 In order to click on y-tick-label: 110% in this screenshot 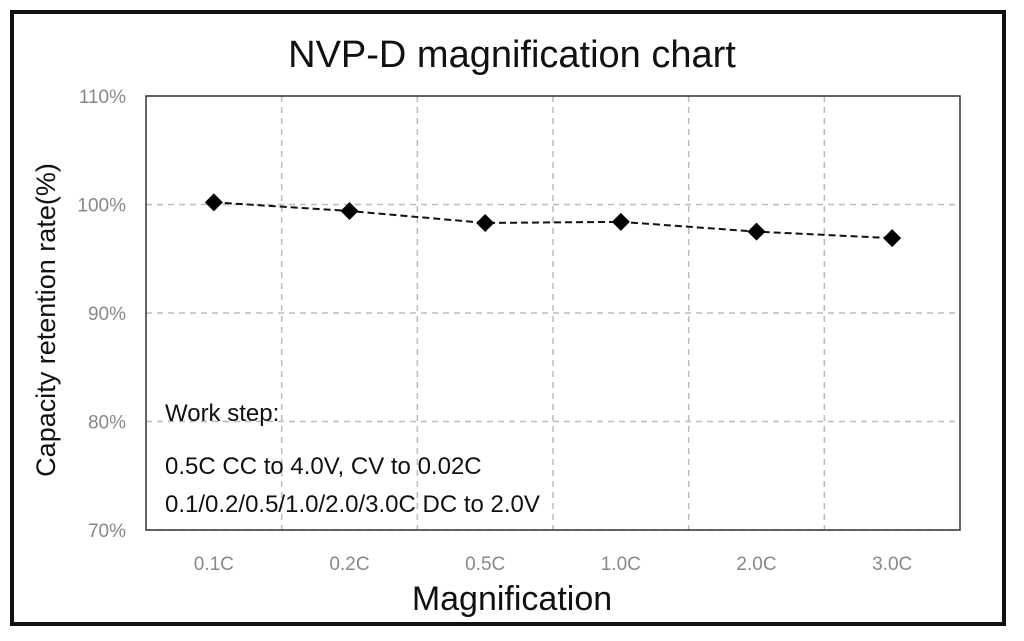, I will do `click(102, 97)`.